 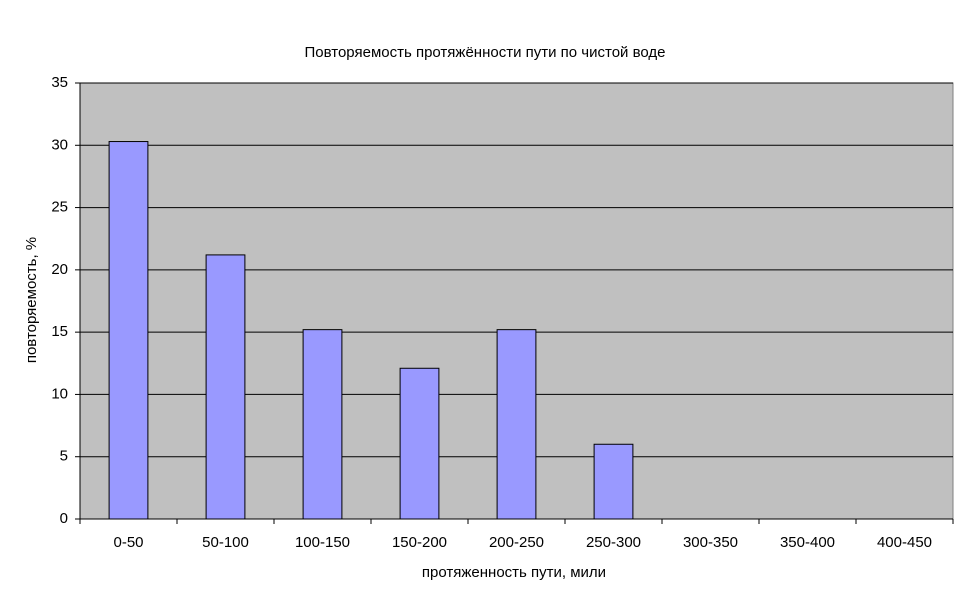 What do you see at coordinates (225, 542) in the screenshot?
I see `x-tick-label: 50-100` at bounding box center [225, 542].